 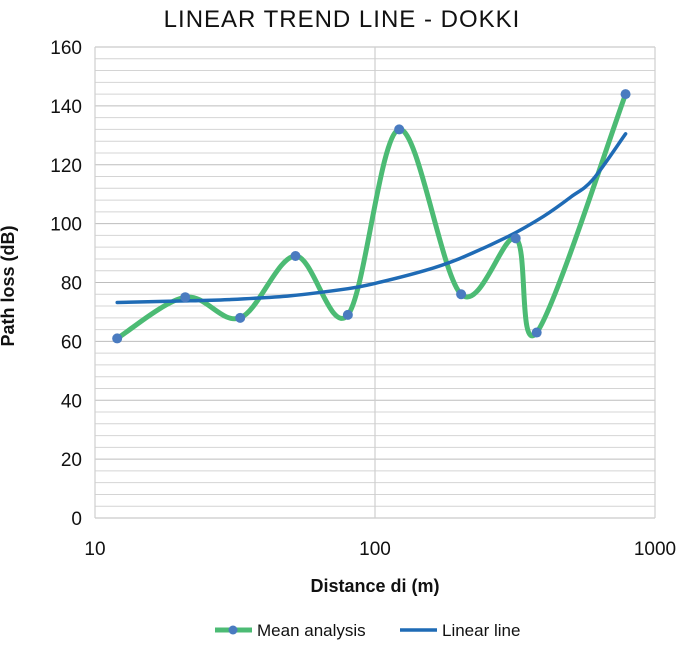 What do you see at coordinates (71, 460) in the screenshot?
I see `y-tick-label: 20` at bounding box center [71, 460].